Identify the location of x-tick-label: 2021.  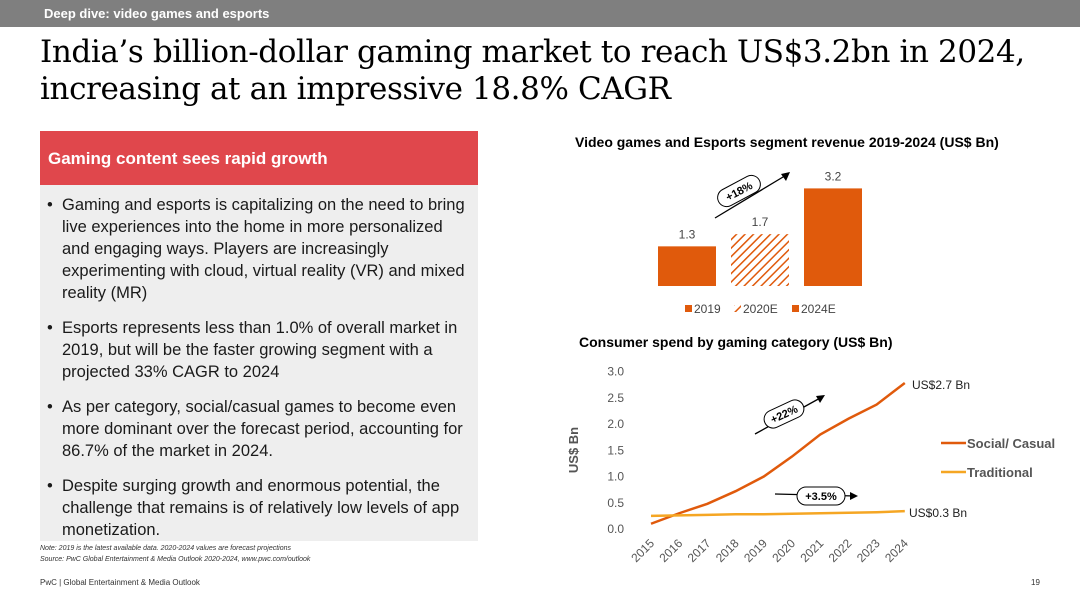
(812, 550).